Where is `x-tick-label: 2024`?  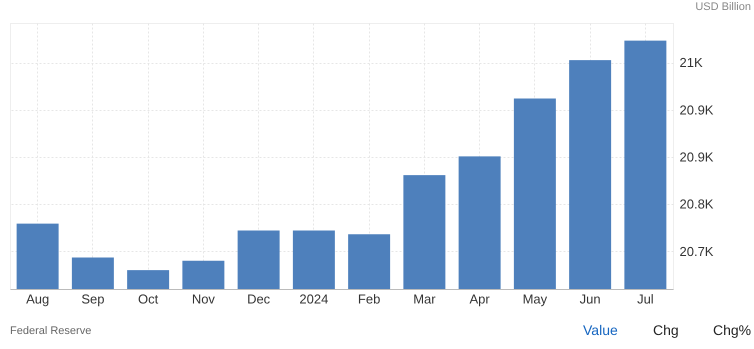
x-tick-label: 2024 is located at coordinates (313, 299).